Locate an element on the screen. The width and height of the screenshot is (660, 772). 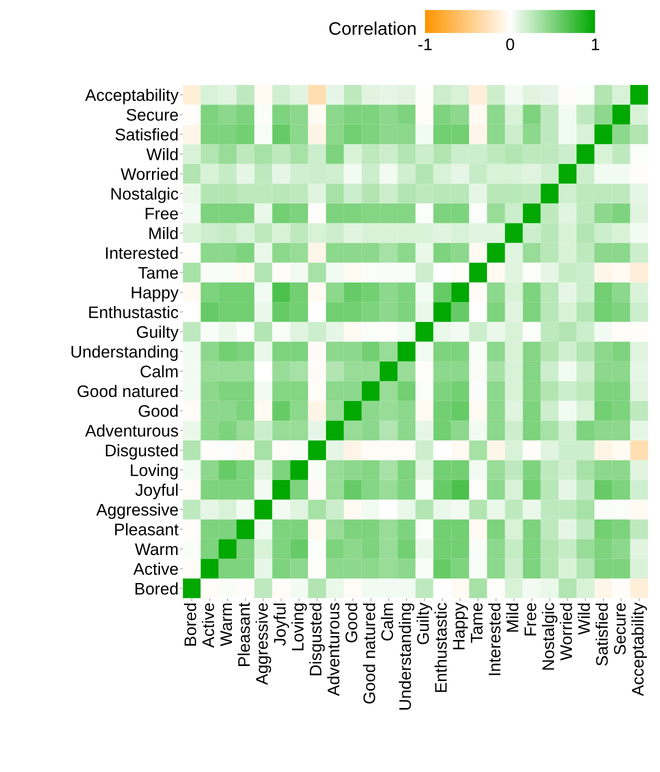
y-tick-label: Loving is located at coordinates (154, 472).